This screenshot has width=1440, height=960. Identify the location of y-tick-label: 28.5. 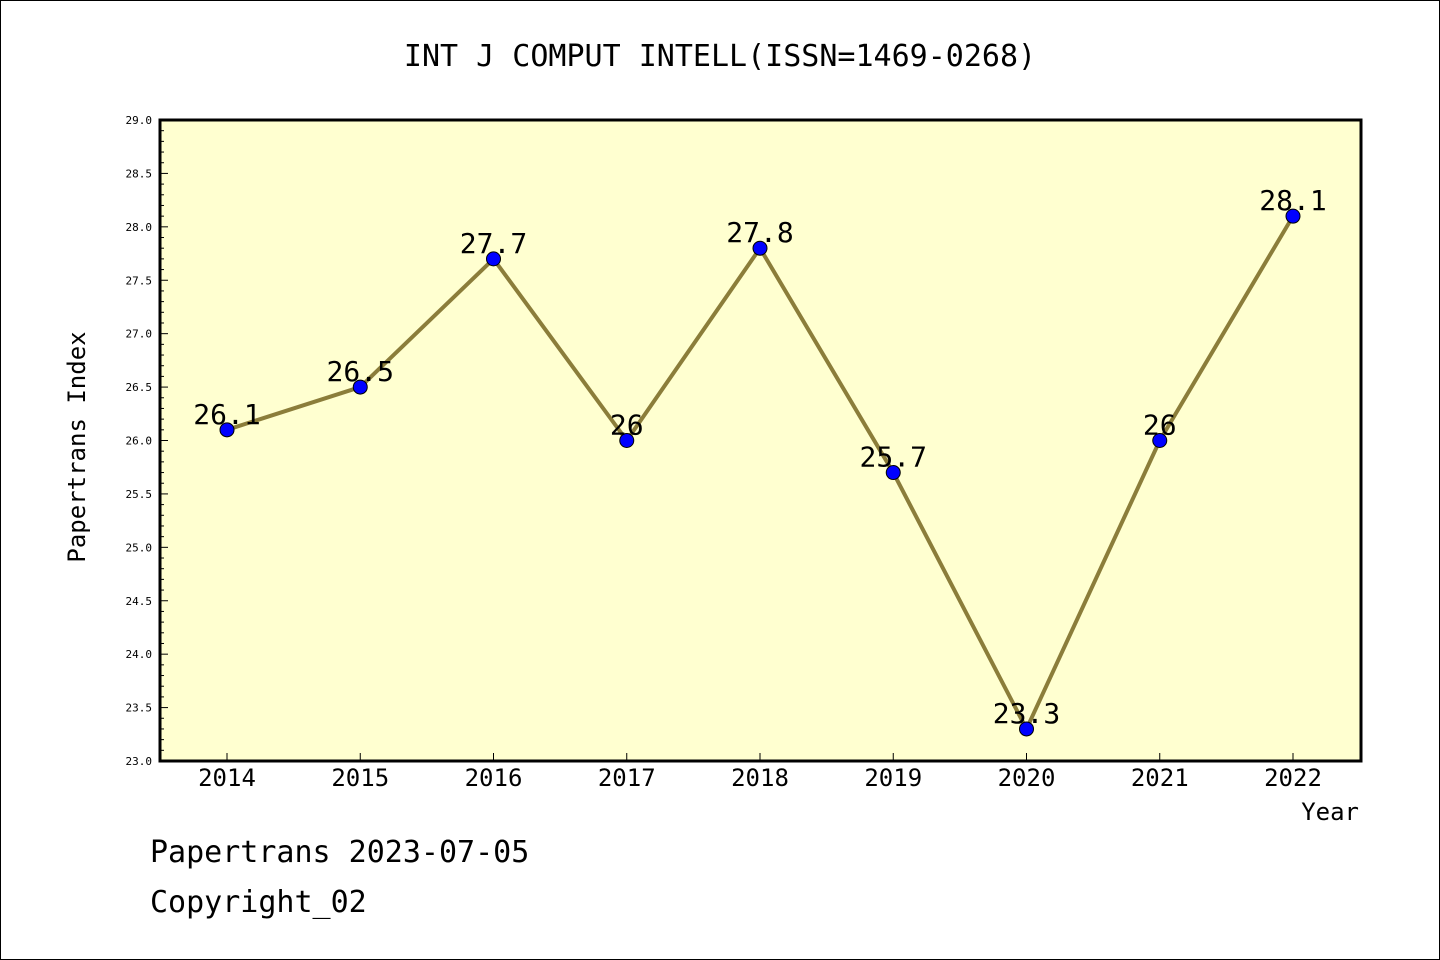
(139, 173).